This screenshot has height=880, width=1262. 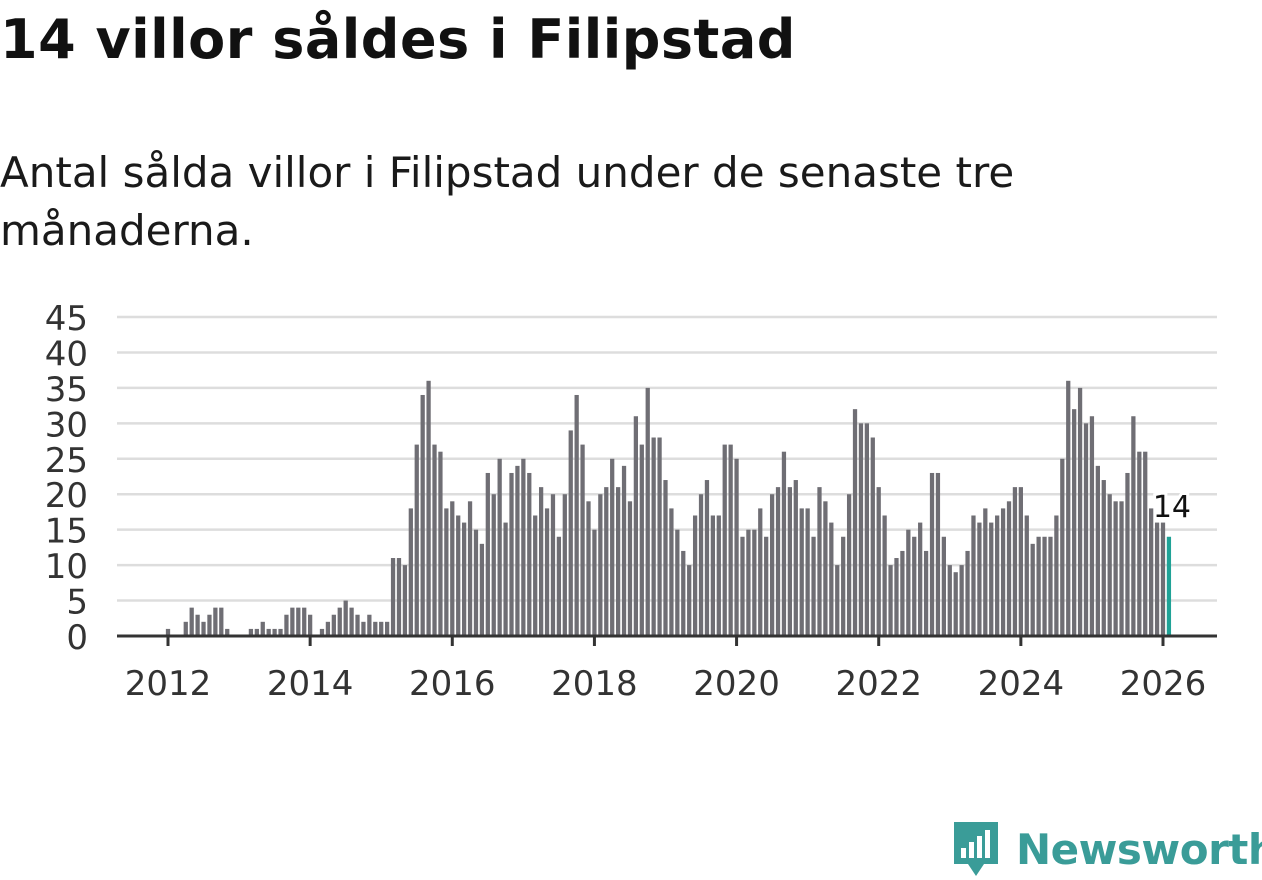 I want to click on brand-name: Newsworthy, so click(x=1139, y=849).